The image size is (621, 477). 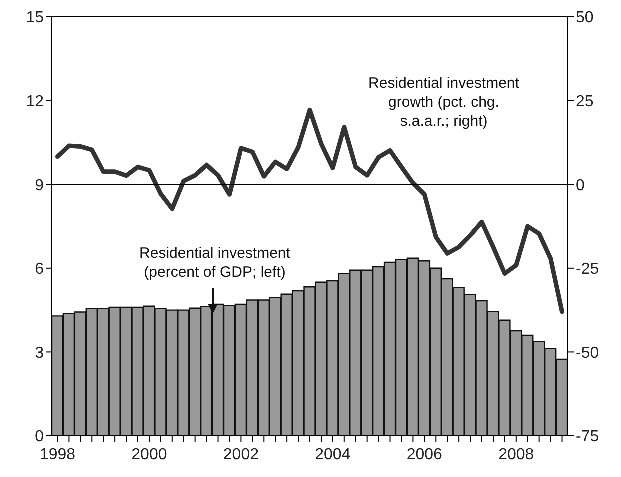 What do you see at coordinates (216, 263) in the screenshot?
I see `annotation: Residential investment (percent of GDP; left)` at bounding box center [216, 263].